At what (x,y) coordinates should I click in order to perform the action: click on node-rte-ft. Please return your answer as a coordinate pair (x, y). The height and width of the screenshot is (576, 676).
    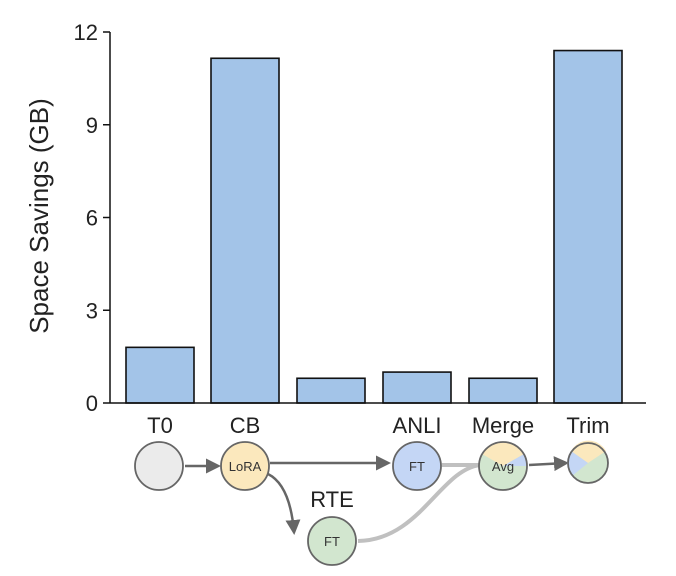
    Looking at the image, I should click on (332, 541).